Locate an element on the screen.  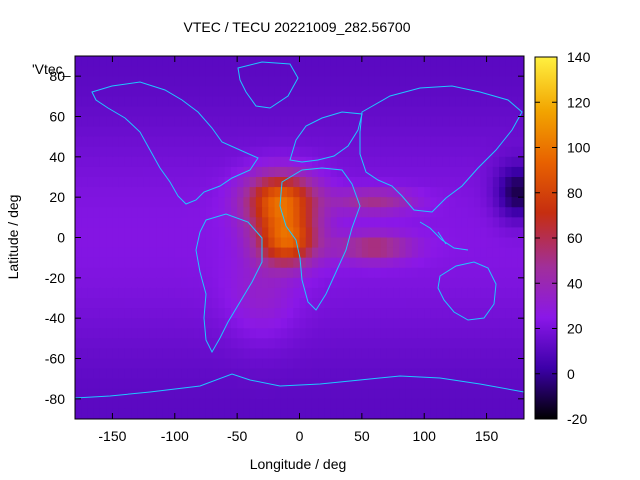
x-tick-label: 50 is located at coordinates (362, 436).